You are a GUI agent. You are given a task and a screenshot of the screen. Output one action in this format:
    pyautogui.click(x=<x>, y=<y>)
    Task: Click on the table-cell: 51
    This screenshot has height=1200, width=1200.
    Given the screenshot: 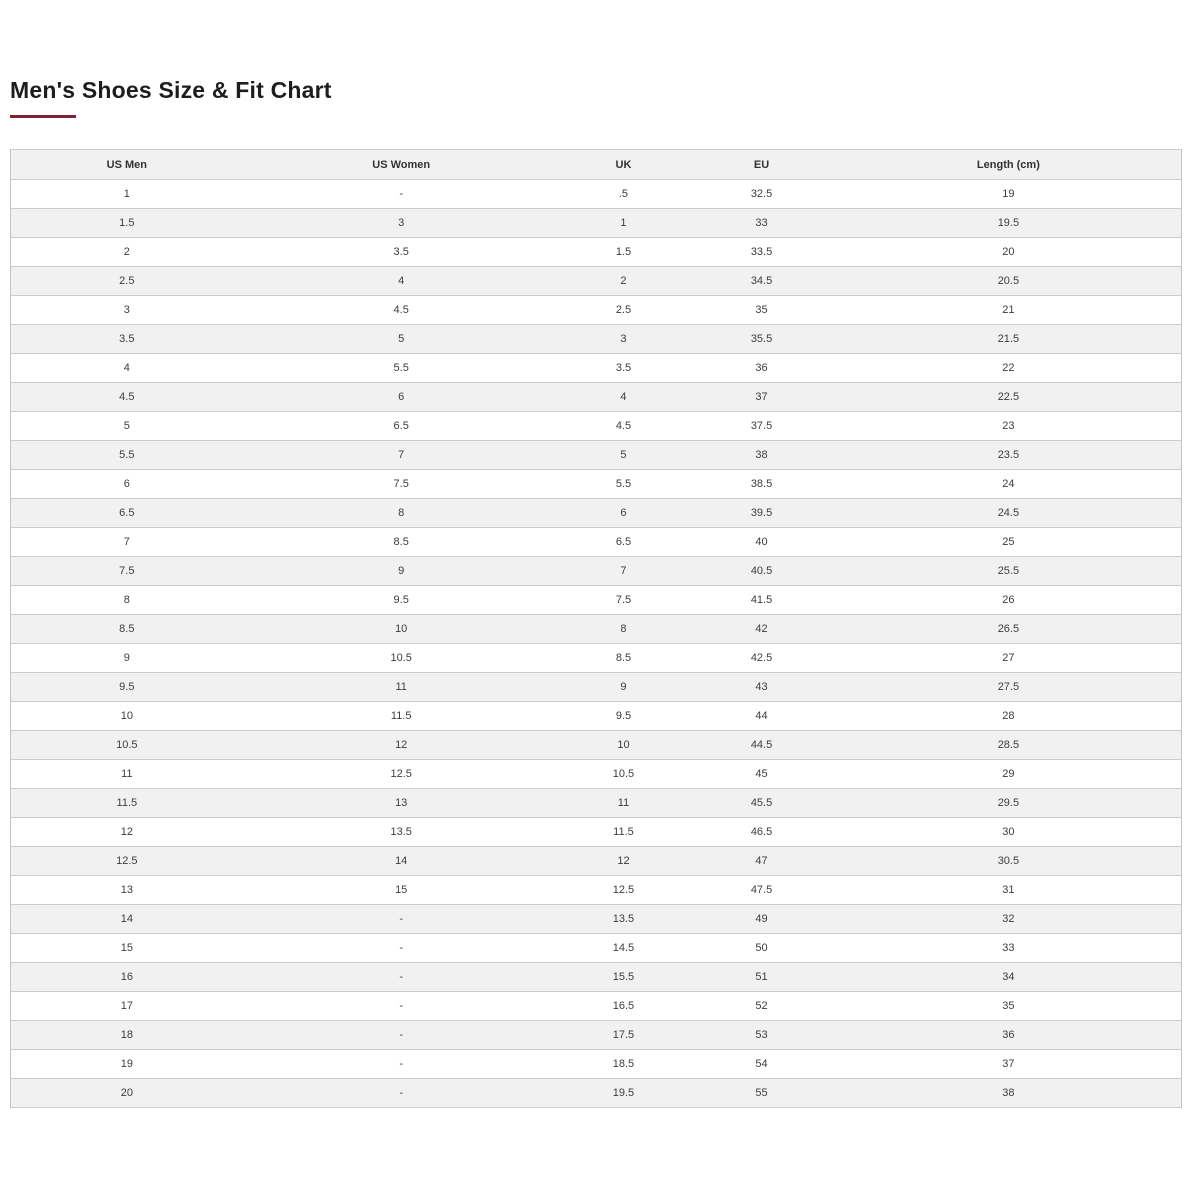 What is the action you would take?
    pyautogui.click(x=761, y=977)
    